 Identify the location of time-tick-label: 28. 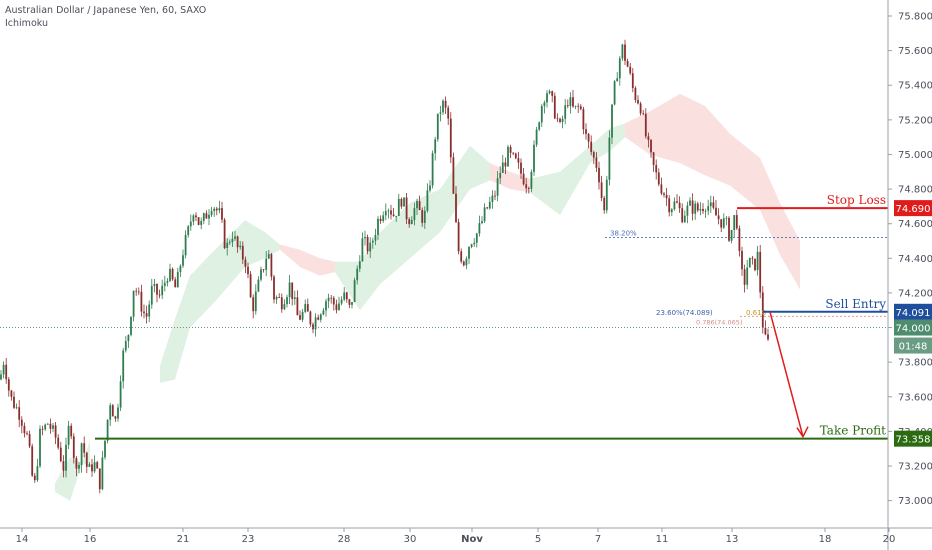
(344, 539).